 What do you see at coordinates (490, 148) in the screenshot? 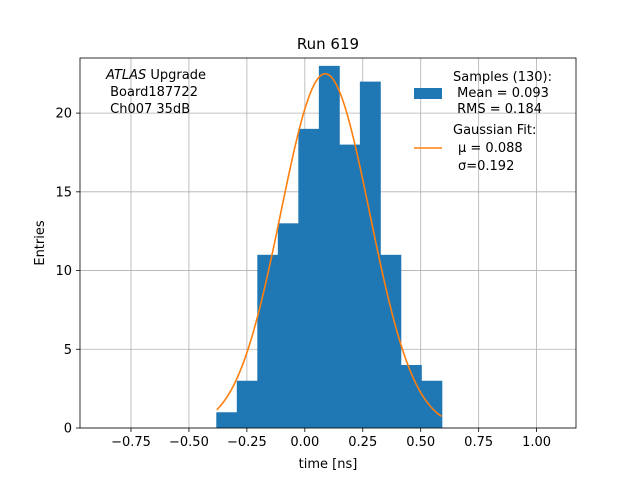
I see `legend-fit-mu: μ = 0.088` at bounding box center [490, 148].